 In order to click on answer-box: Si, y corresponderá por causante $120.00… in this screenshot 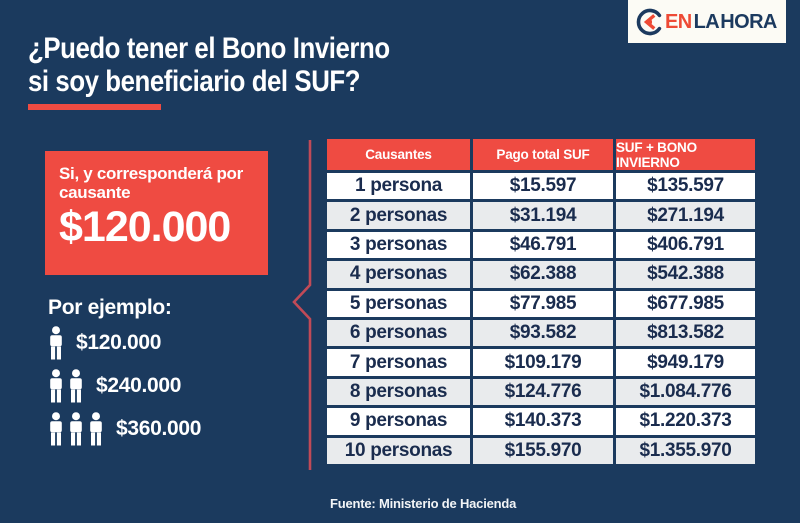, I will do `click(156, 213)`.